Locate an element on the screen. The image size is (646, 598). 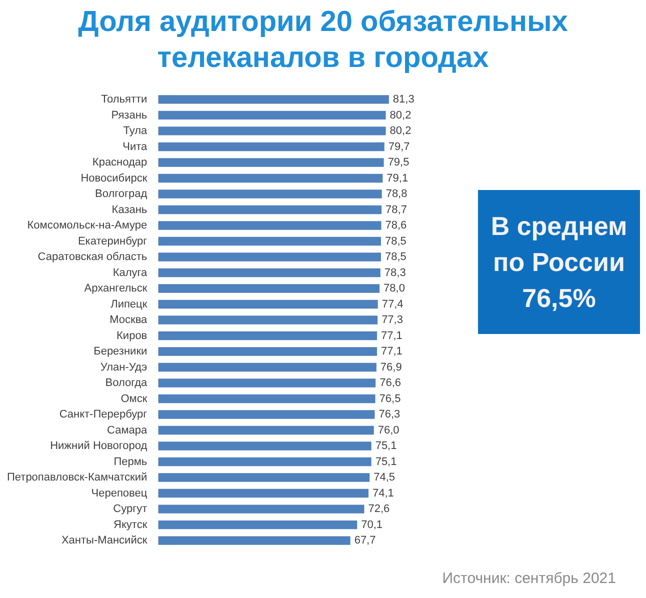
data-label: 78,6 is located at coordinates (396, 226).